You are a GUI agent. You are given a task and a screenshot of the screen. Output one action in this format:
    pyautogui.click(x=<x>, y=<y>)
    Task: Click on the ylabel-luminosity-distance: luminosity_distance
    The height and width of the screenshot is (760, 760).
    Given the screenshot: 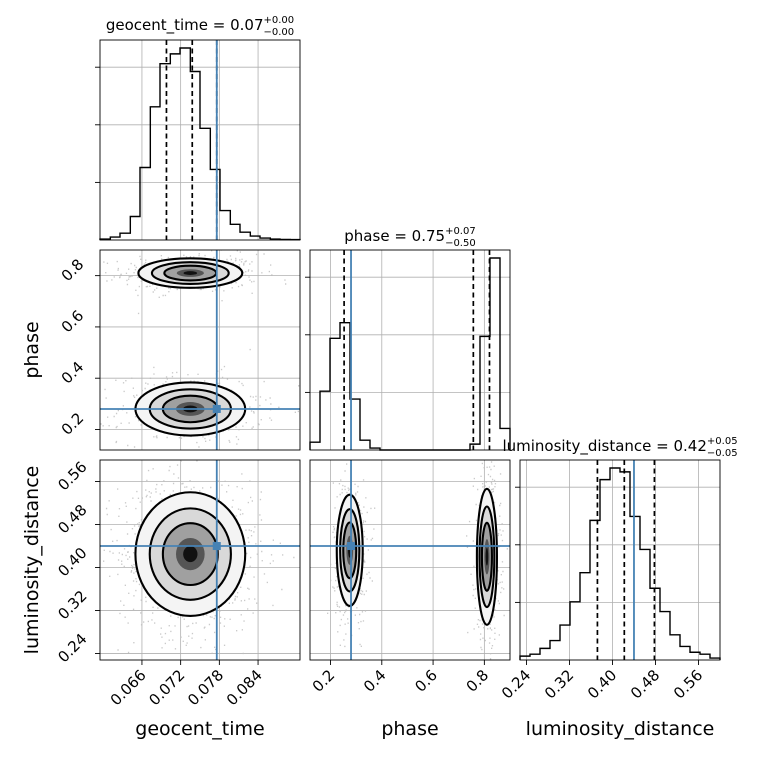 What is the action you would take?
    pyautogui.click(x=32, y=560)
    